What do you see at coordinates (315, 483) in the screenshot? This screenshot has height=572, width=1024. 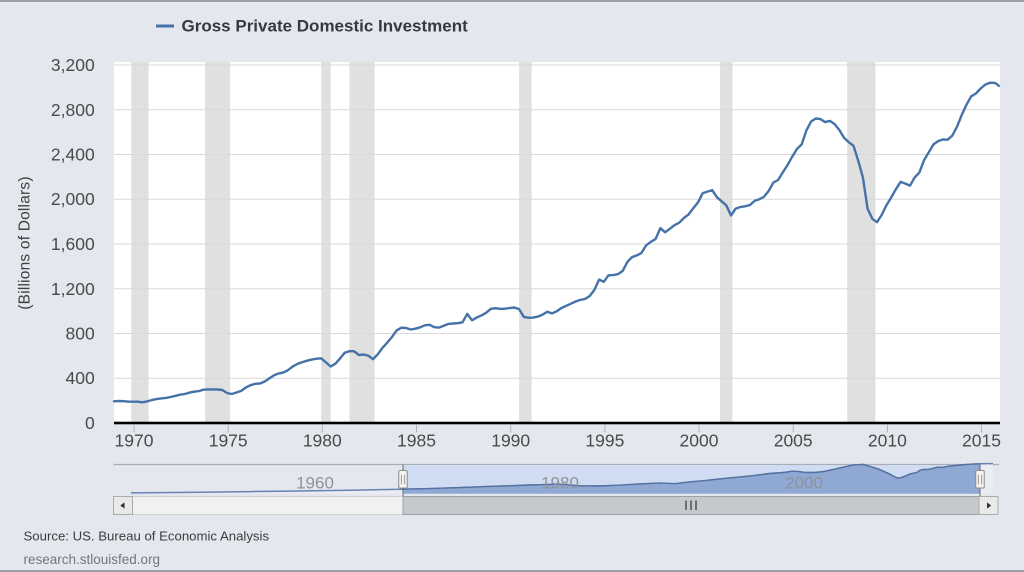 I see `svg-text: 1960` at bounding box center [315, 483].